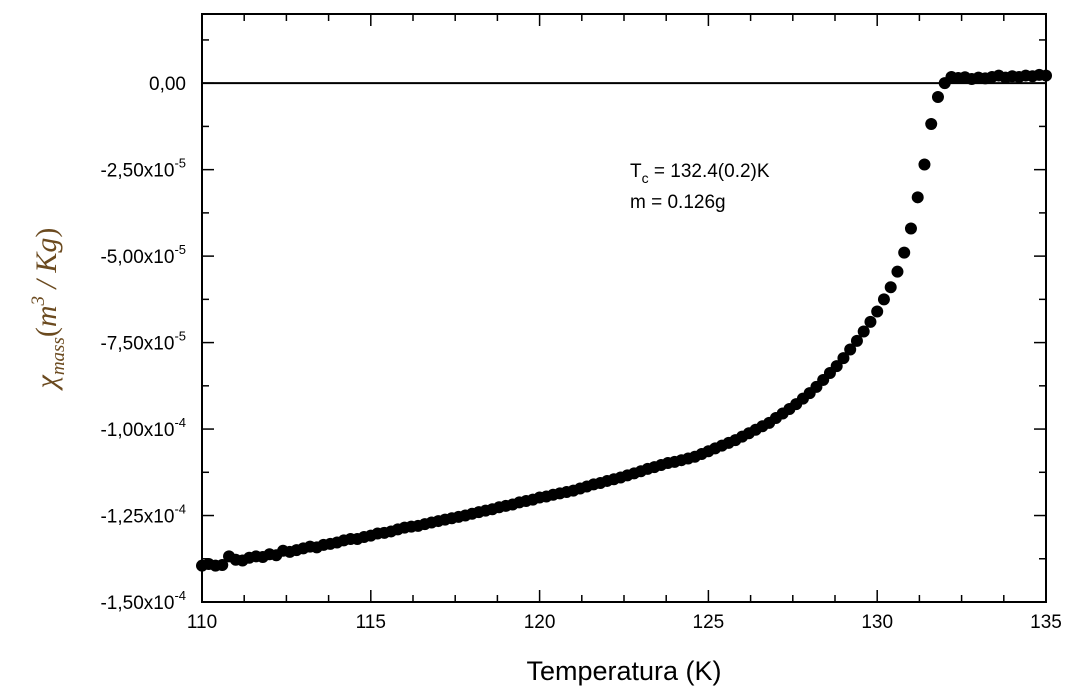 The image size is (1068, 691). Describe the element at coordinates (137, 603) in the screenshot. I see `y-tick-mantissa: -1,50x10` at that location.